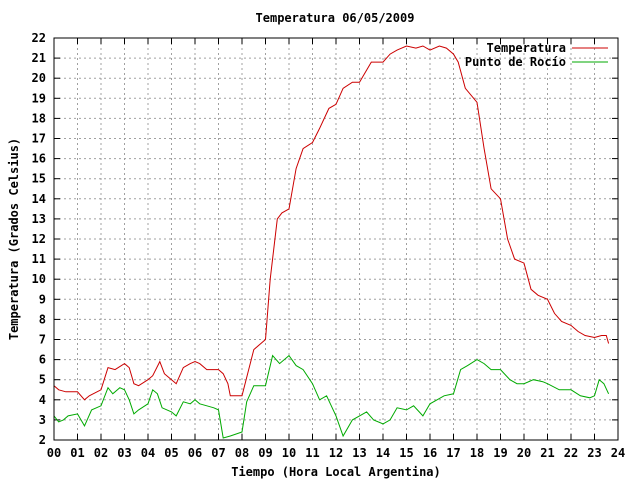  I want to click on legend-label-0: Temperatura, so click(526, 48).